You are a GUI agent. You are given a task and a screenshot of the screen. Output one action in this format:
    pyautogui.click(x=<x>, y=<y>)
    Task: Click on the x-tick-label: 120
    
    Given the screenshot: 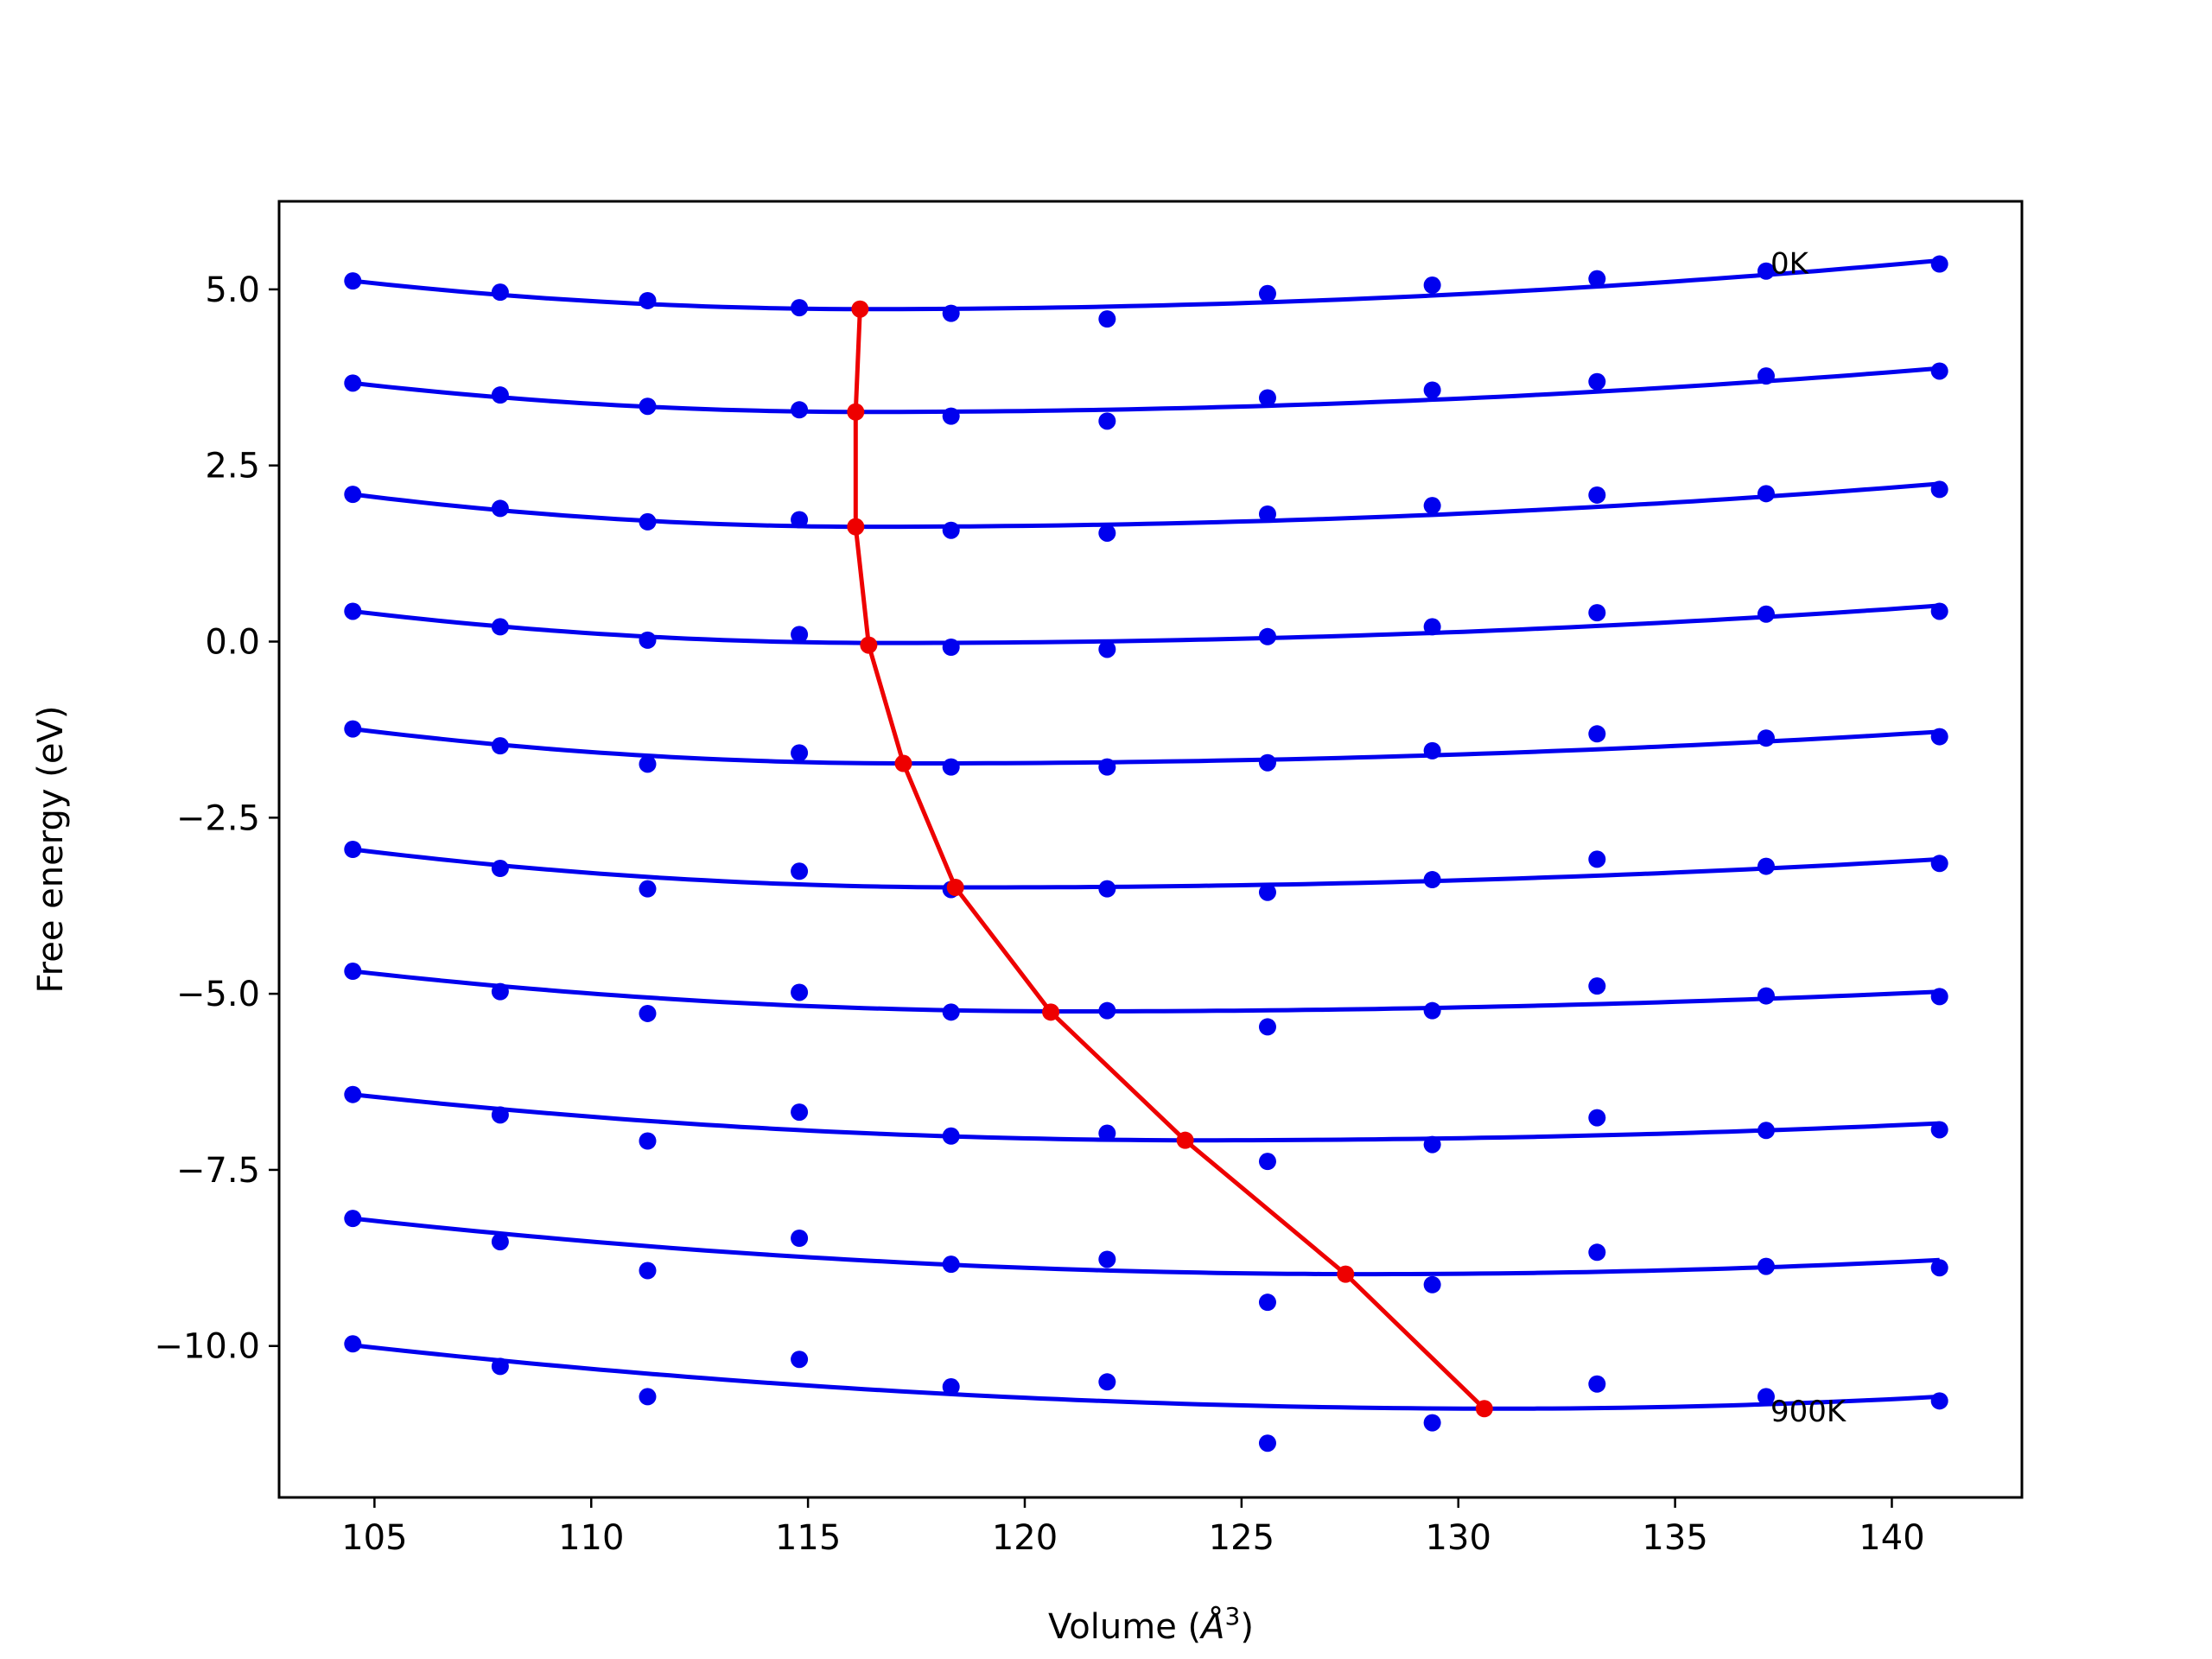 What is the action you would take?
    pyautogui.click(x=1025, y=1538)
    